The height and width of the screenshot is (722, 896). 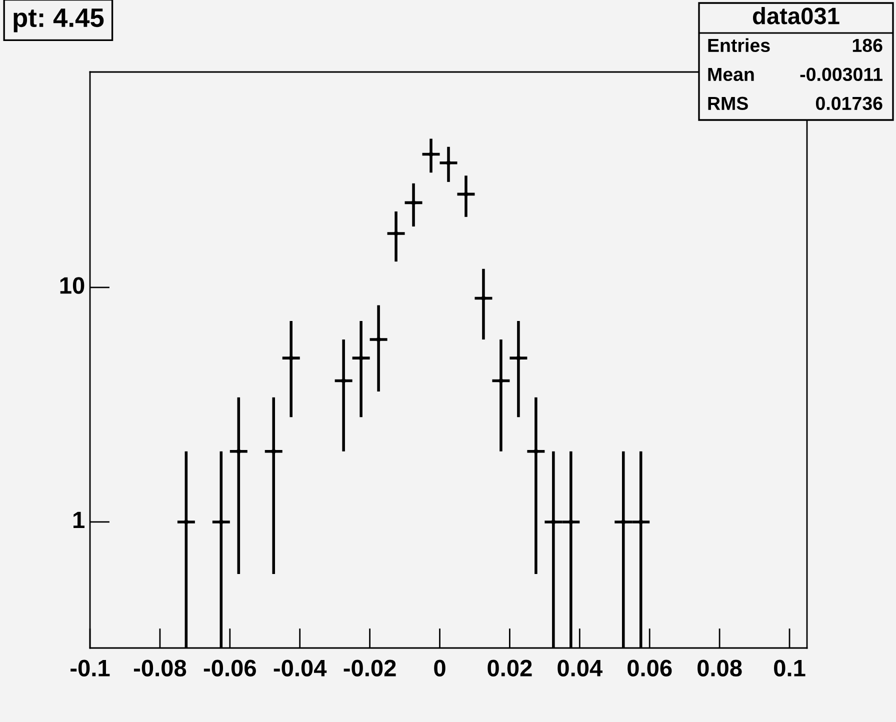 What do you see at coordinates (728, 103) in the screenshot?
I see `annotation: RMS` at bounding box center [728, 103].